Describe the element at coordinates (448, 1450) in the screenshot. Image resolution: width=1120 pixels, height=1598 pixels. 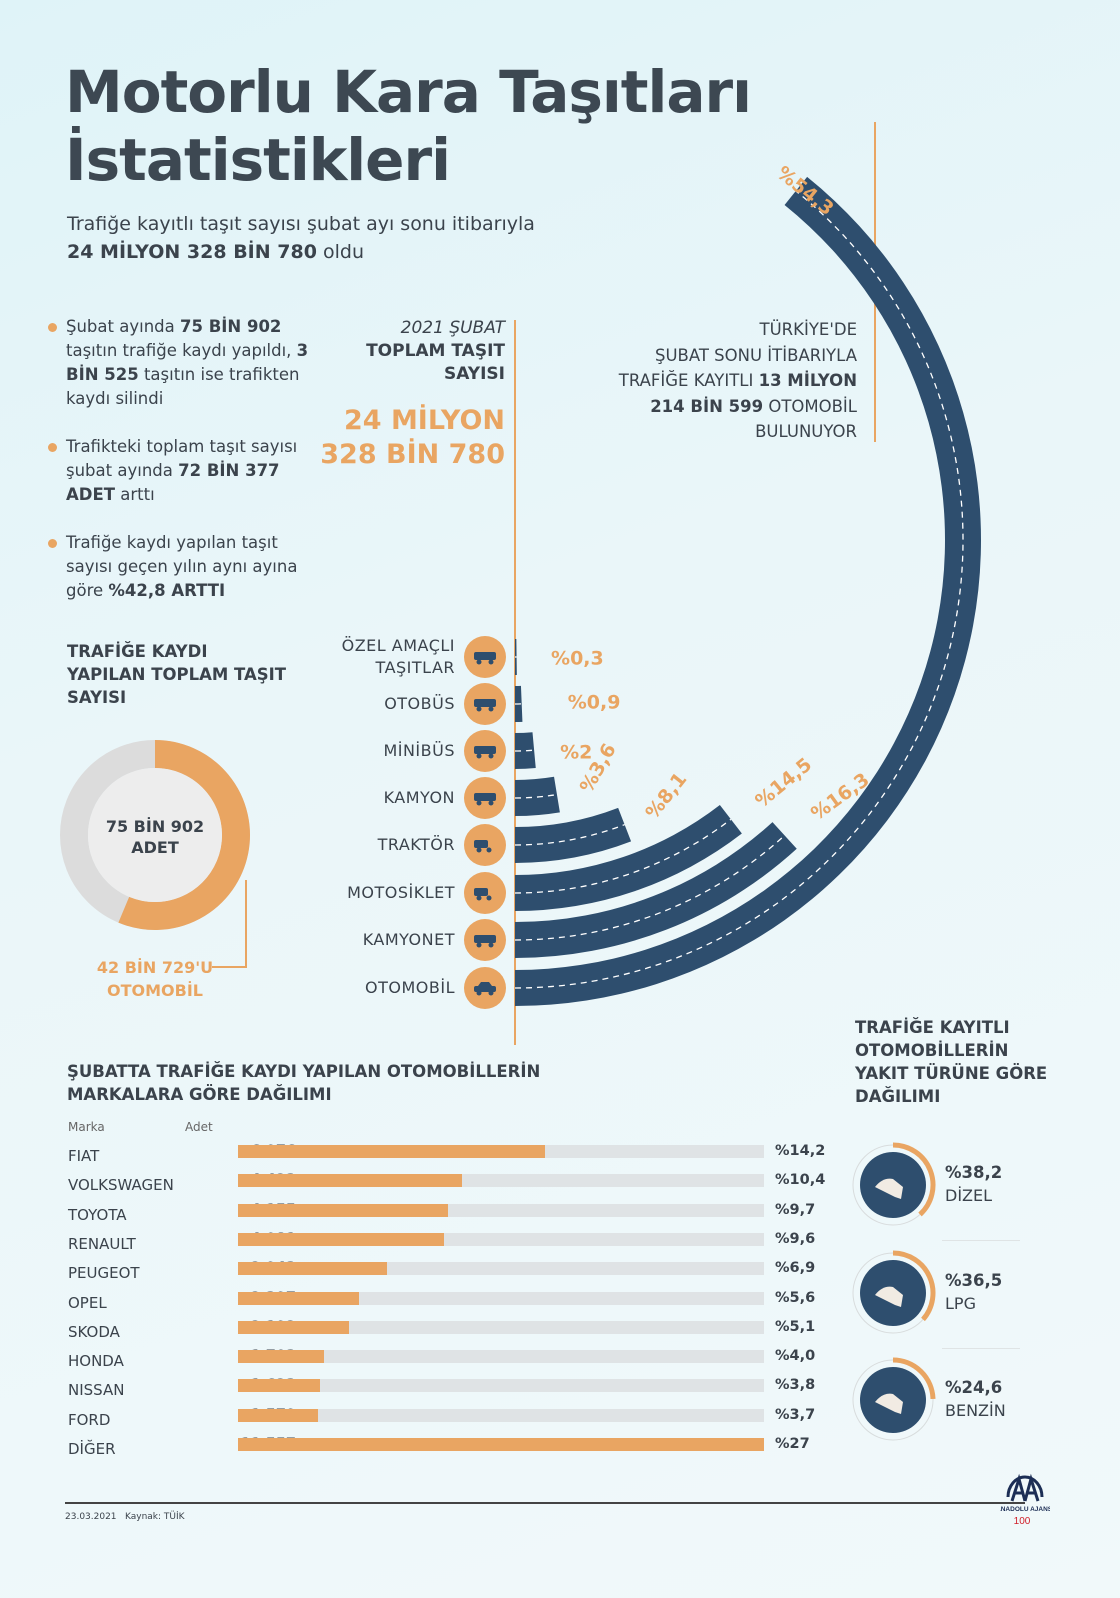
I see `brand-row: DİĞER11 557%27` at that location.